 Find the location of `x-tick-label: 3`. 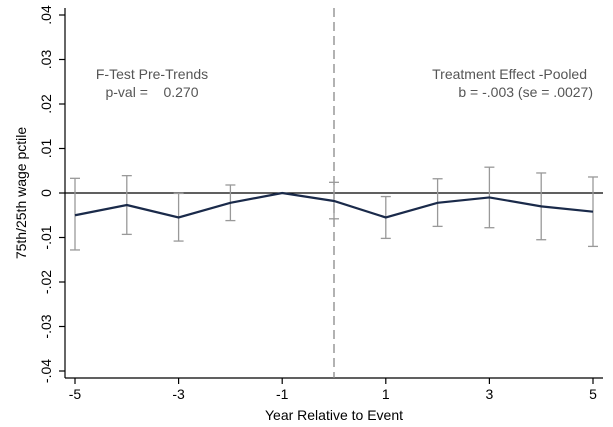

x-tick-label: 3 is located at coordinates (490, 394).